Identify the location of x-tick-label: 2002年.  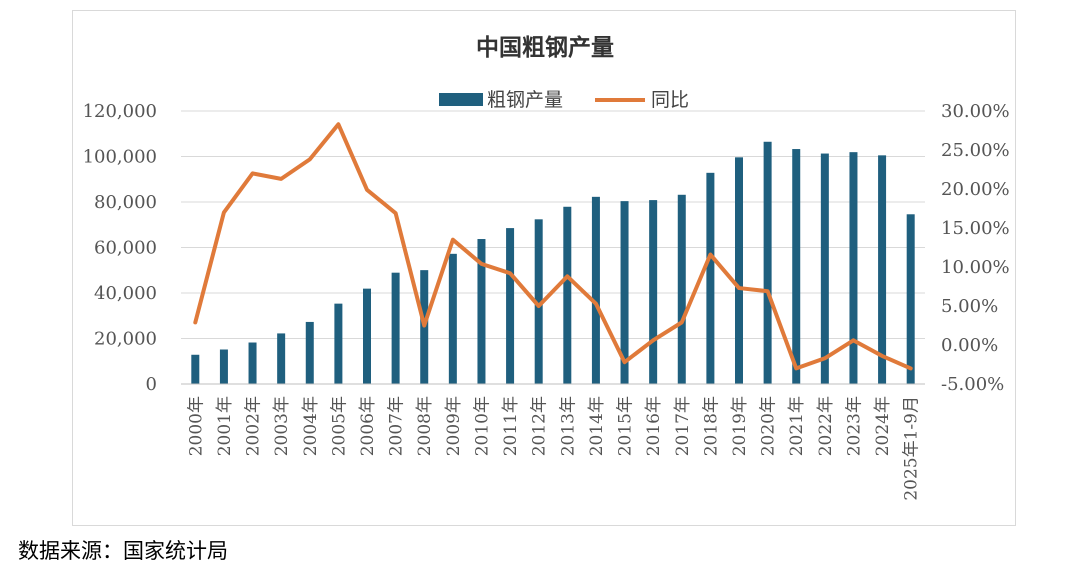
(254, 426).